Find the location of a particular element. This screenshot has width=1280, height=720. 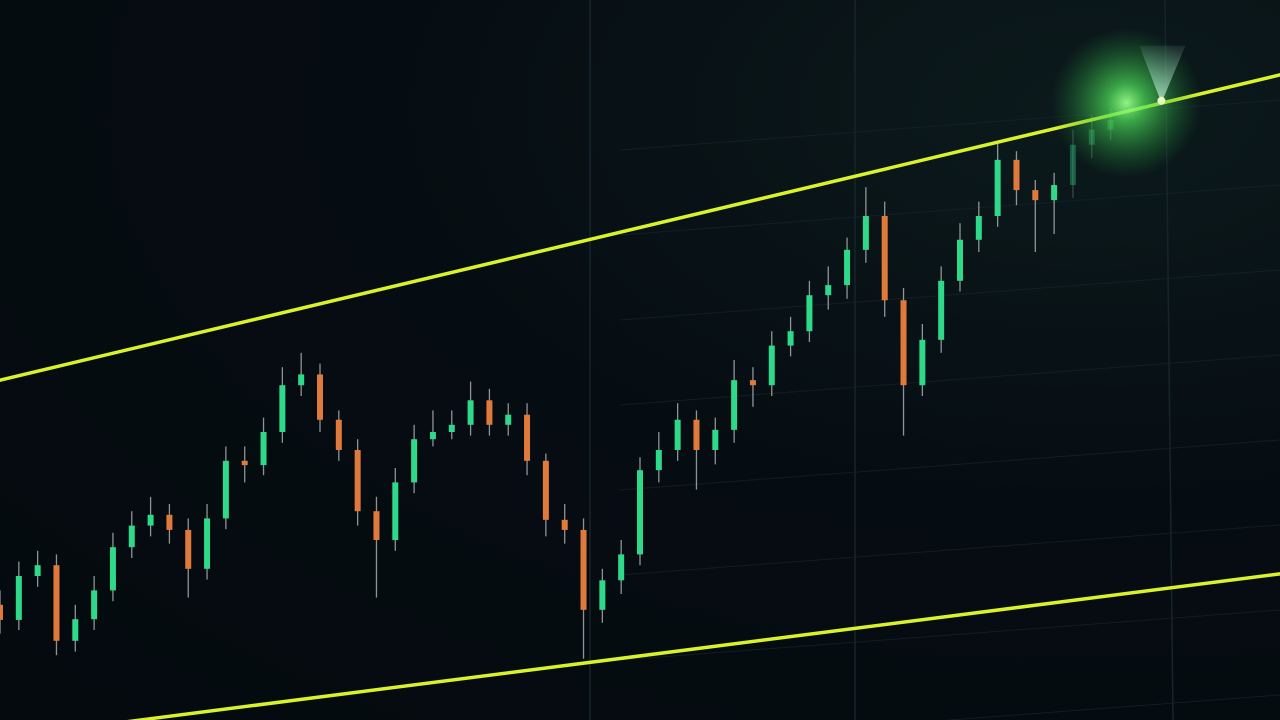

down-triangle-marker-icon is located at coordinates (1162, 74).